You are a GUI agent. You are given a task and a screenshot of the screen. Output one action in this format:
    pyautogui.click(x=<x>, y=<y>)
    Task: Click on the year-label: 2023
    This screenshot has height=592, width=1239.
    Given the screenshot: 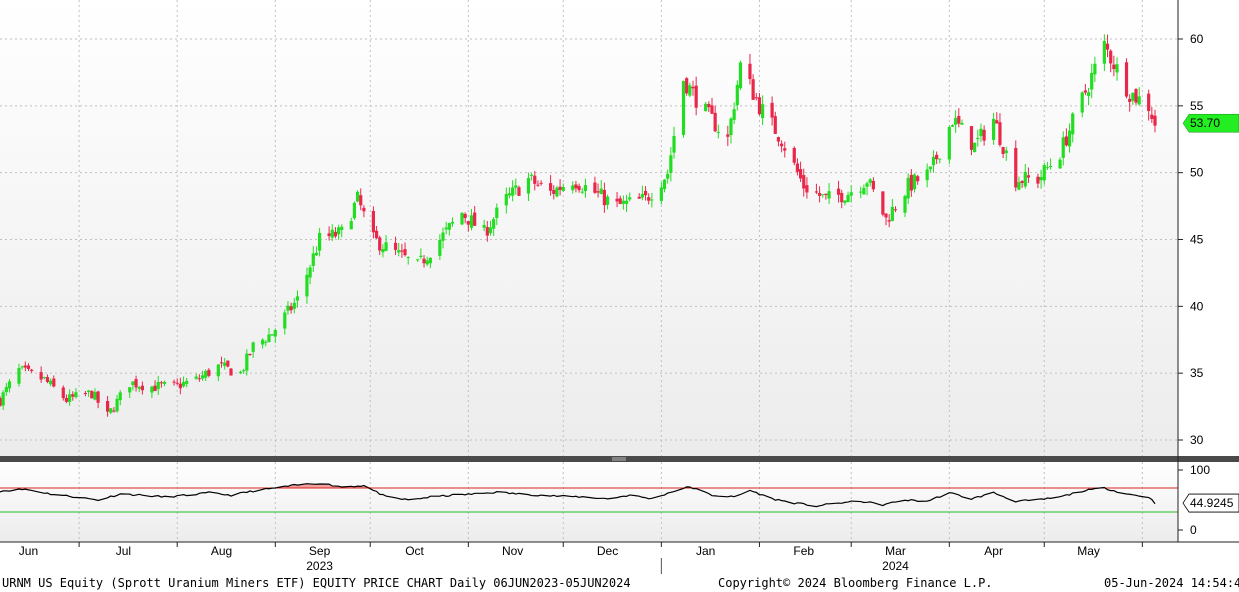 What is the action you would take?
    pyautogui.click(x=319, y=566)
    